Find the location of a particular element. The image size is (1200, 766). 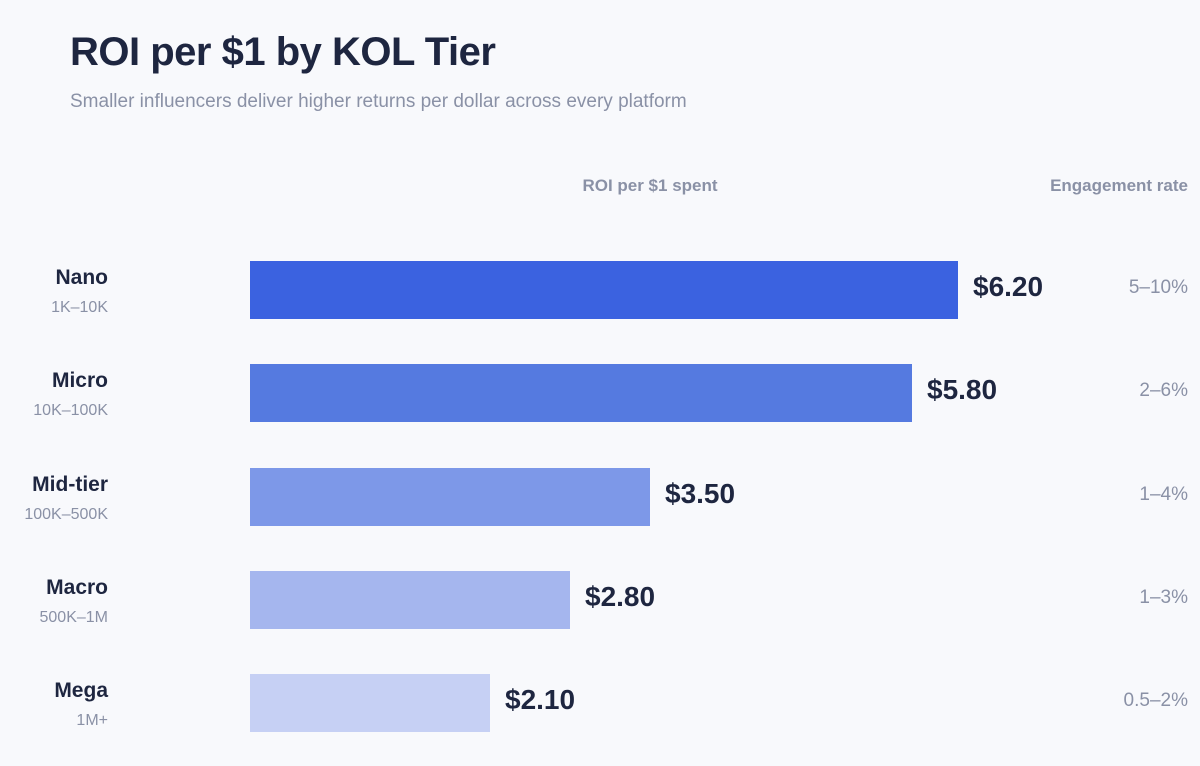

tier-name: Mega is located at coordinates (81, 690).